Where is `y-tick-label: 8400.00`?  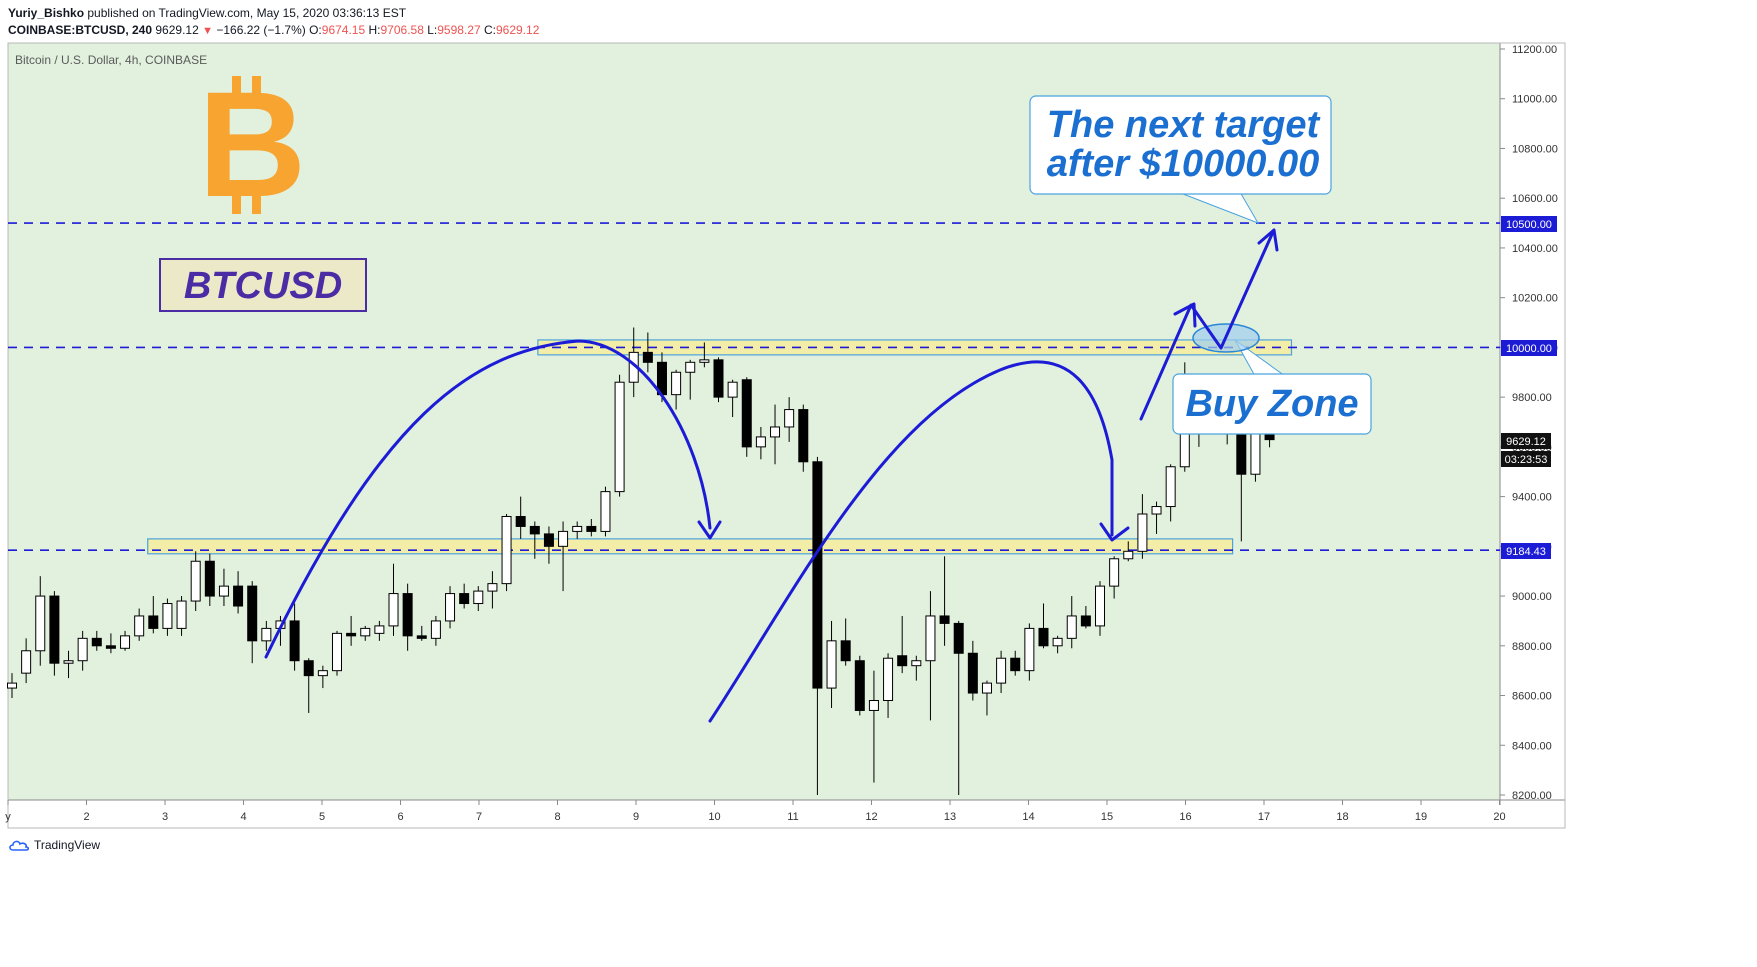
y-tick-label: 8400.00 is located at coordinates (1532, 746).